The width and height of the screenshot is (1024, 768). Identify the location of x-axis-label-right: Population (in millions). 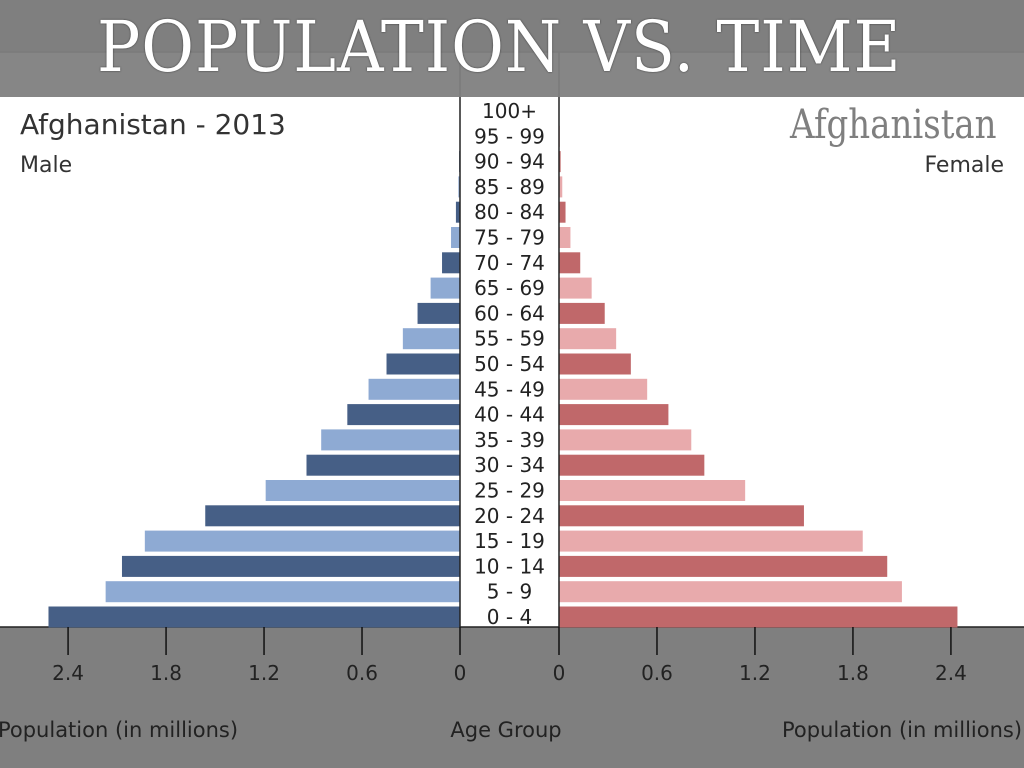
(902, 730).